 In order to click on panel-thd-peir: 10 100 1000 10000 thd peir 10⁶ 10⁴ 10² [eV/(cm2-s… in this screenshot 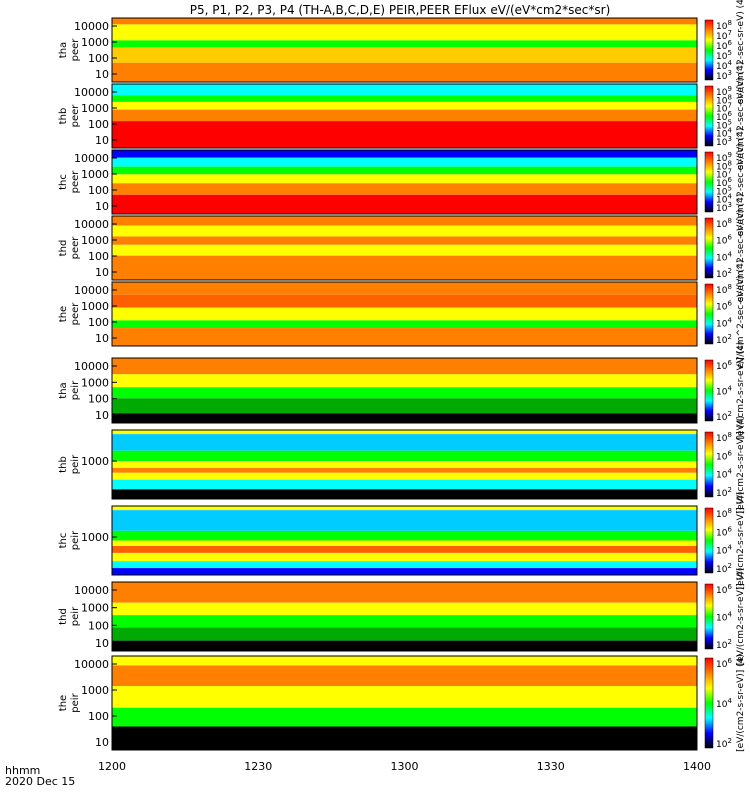, I will do `click(402, 617)`.